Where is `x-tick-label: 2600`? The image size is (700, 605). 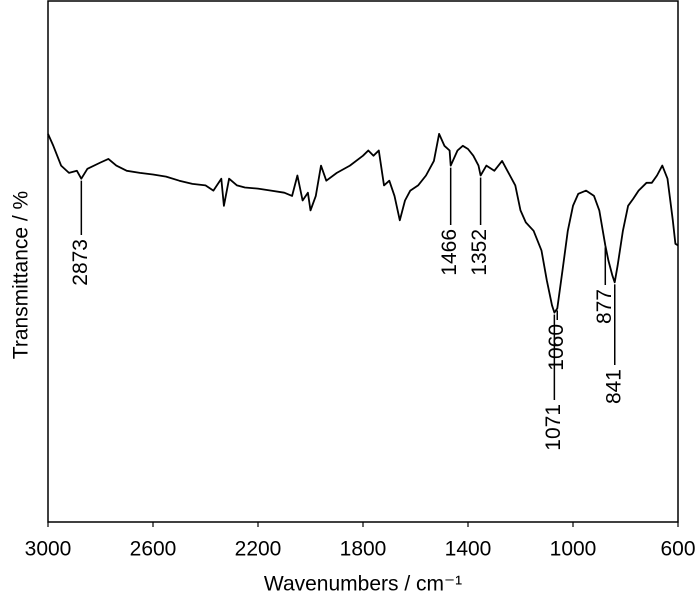 x-tick-label: 2600 is located at coordinates (153, 549).